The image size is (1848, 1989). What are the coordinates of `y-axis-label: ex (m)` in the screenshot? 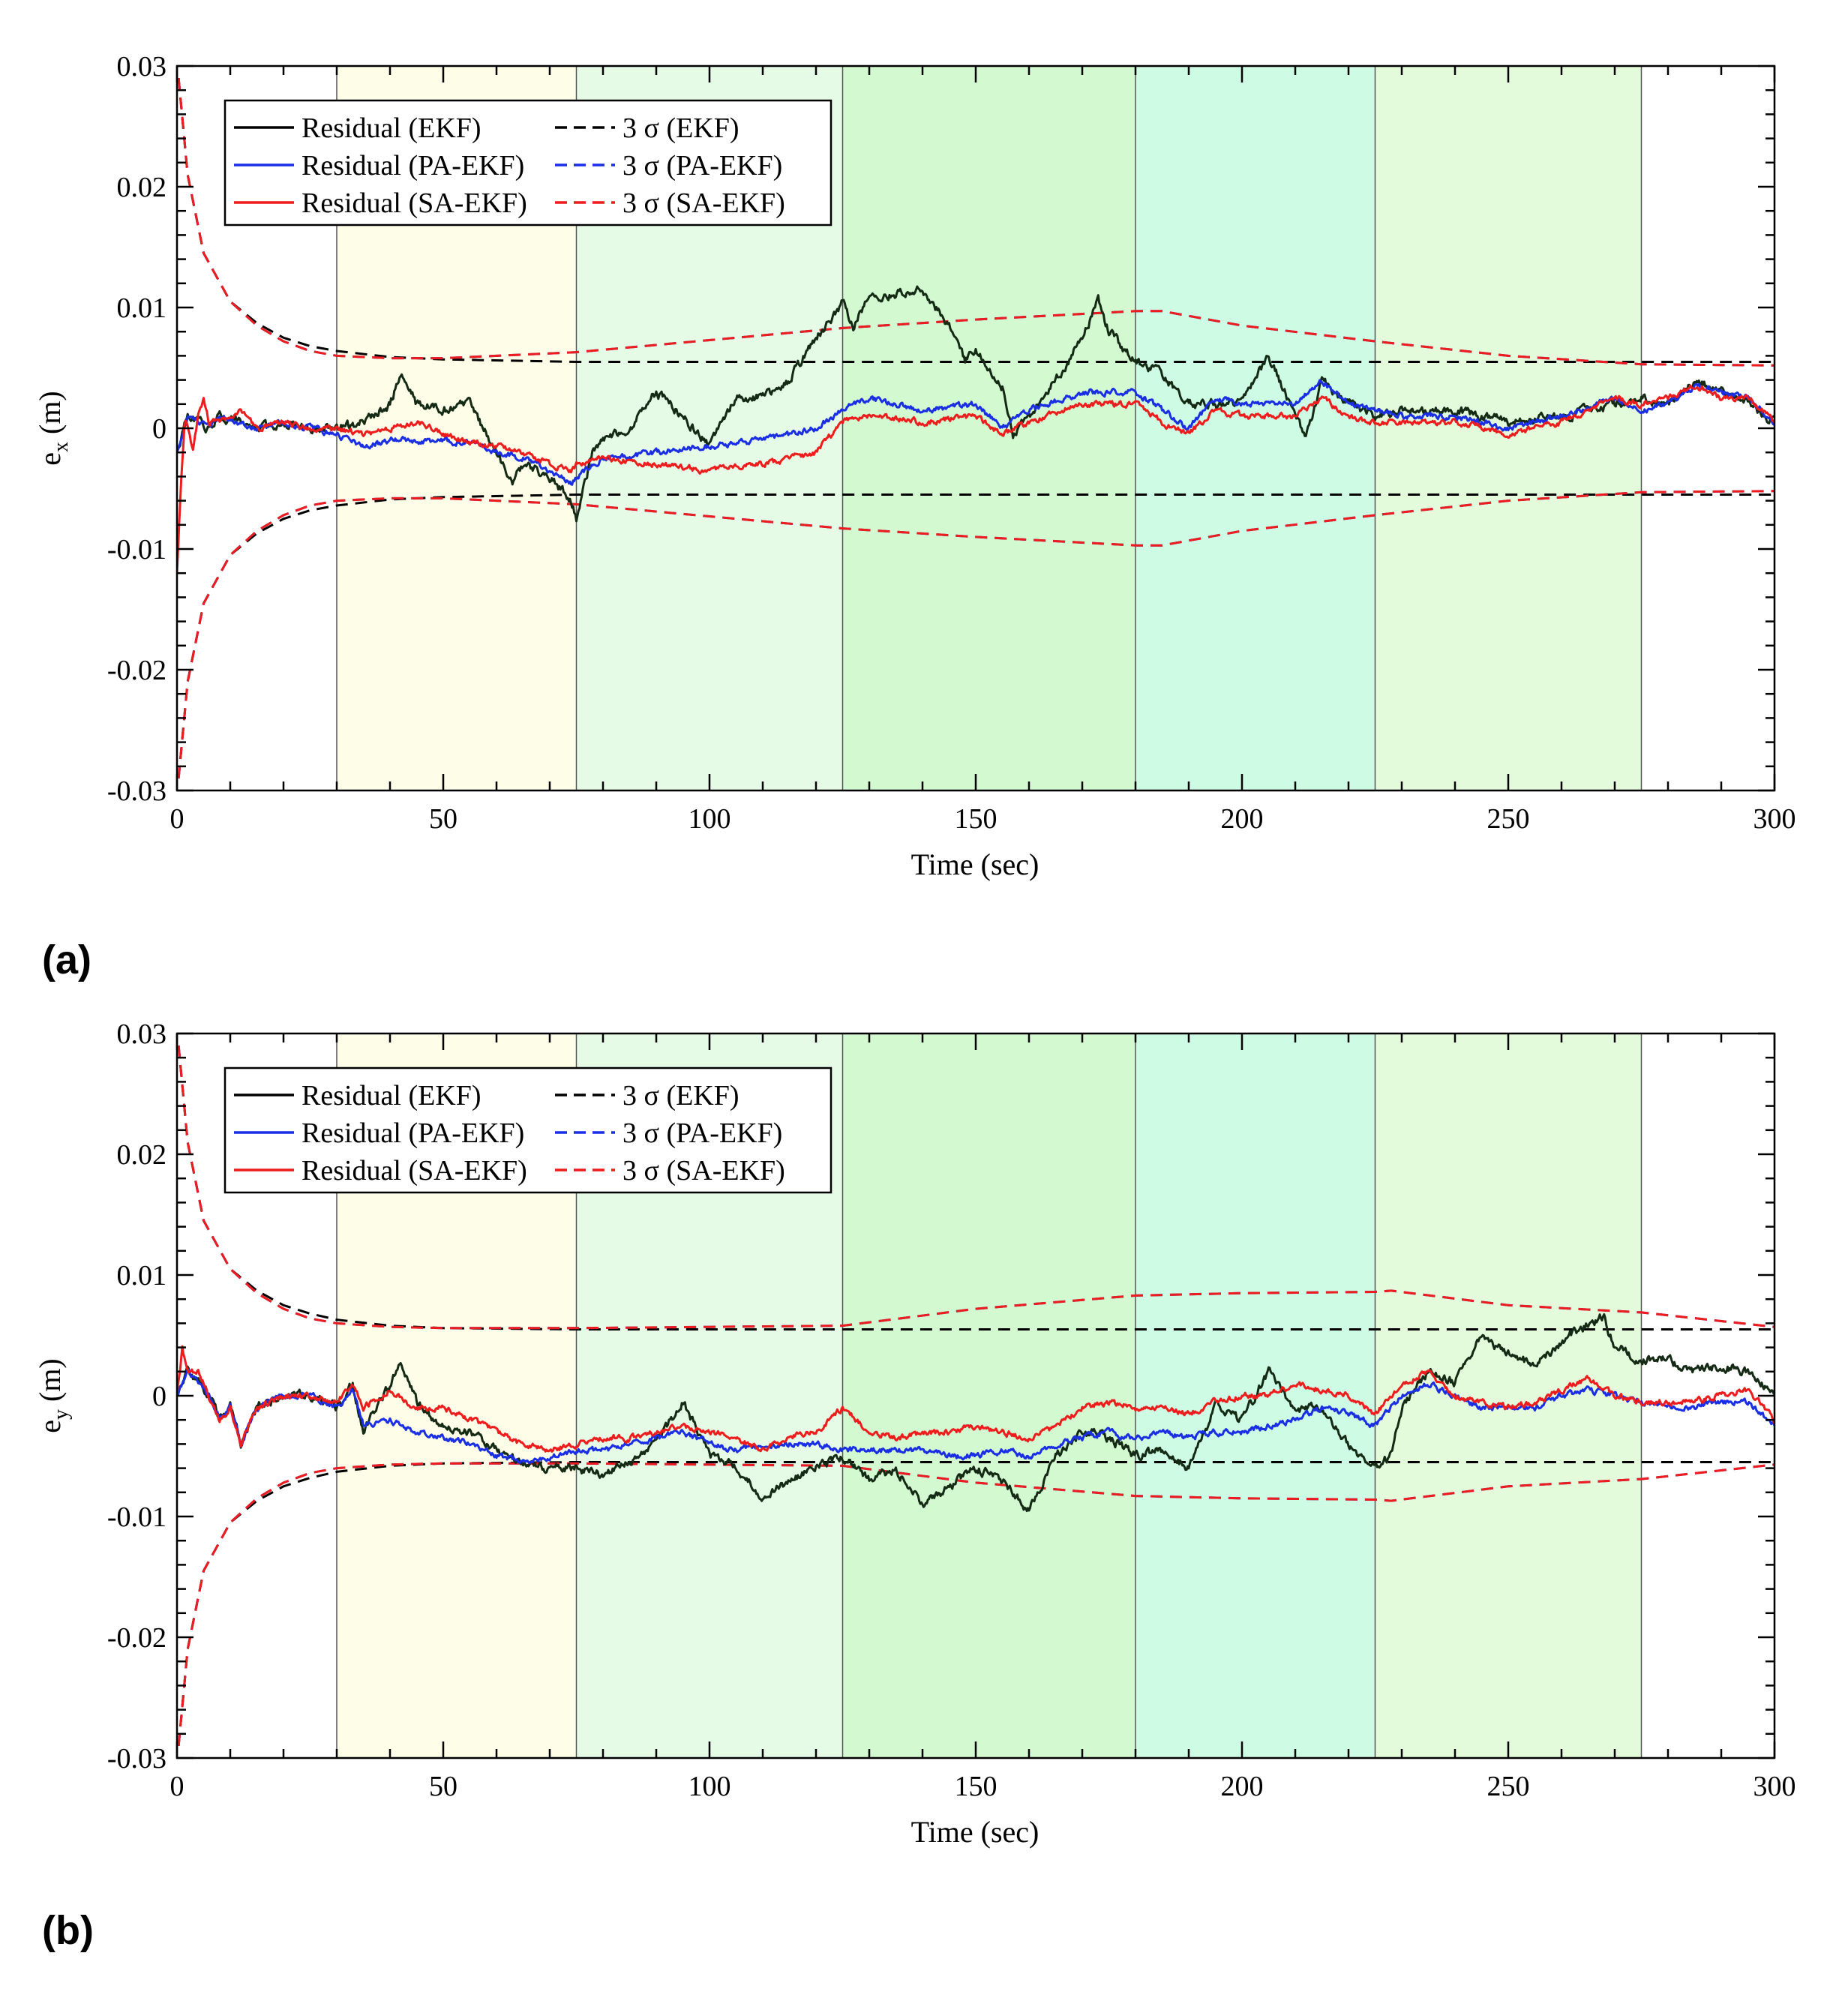 It's located at (53, 428).